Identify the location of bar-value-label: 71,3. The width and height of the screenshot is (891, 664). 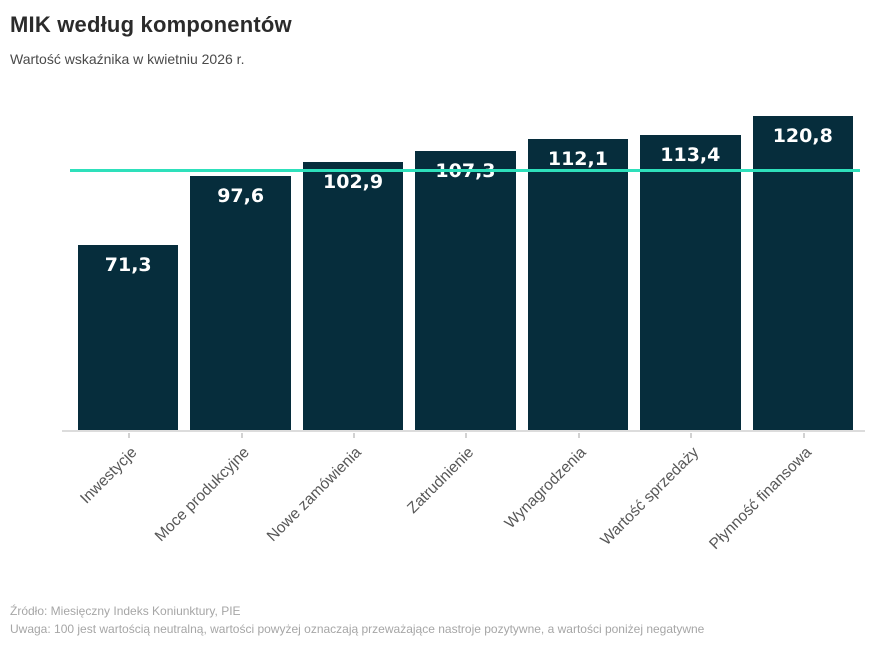
(128, 264).